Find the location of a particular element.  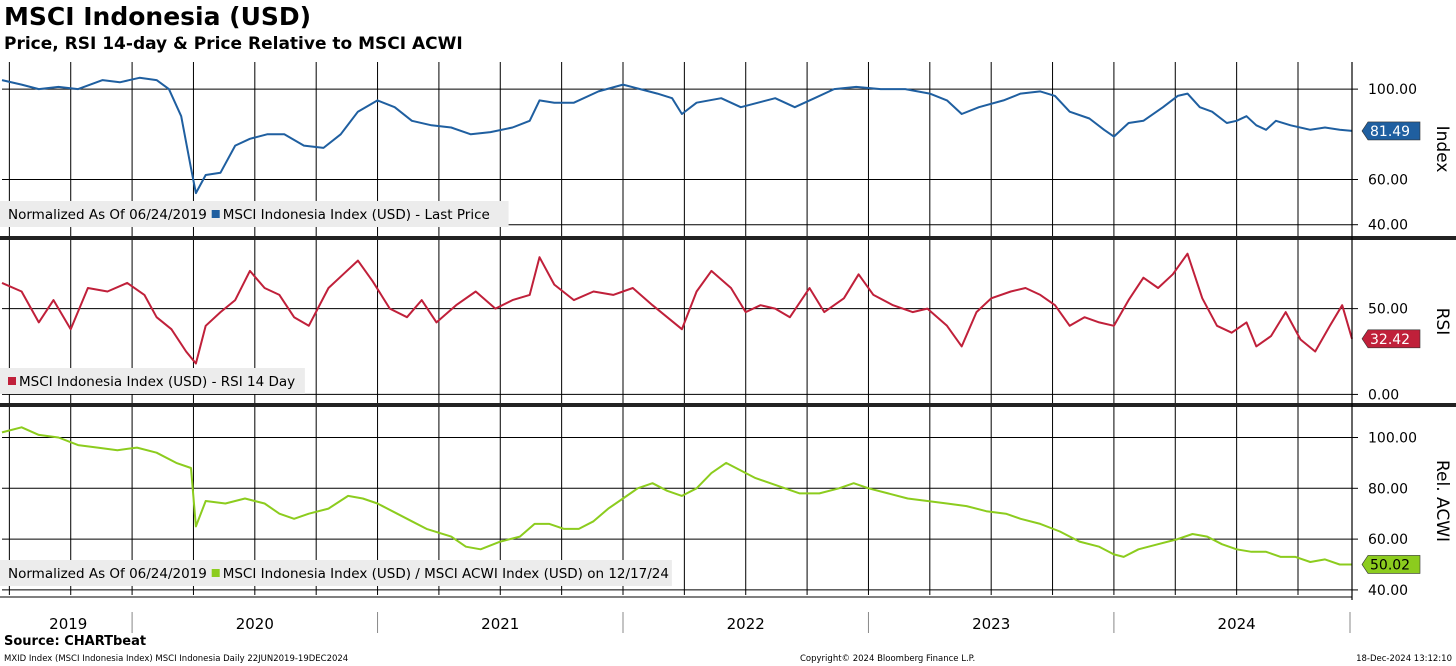

y-tick-label: 50.00 is located at coordinates (1388, 310).